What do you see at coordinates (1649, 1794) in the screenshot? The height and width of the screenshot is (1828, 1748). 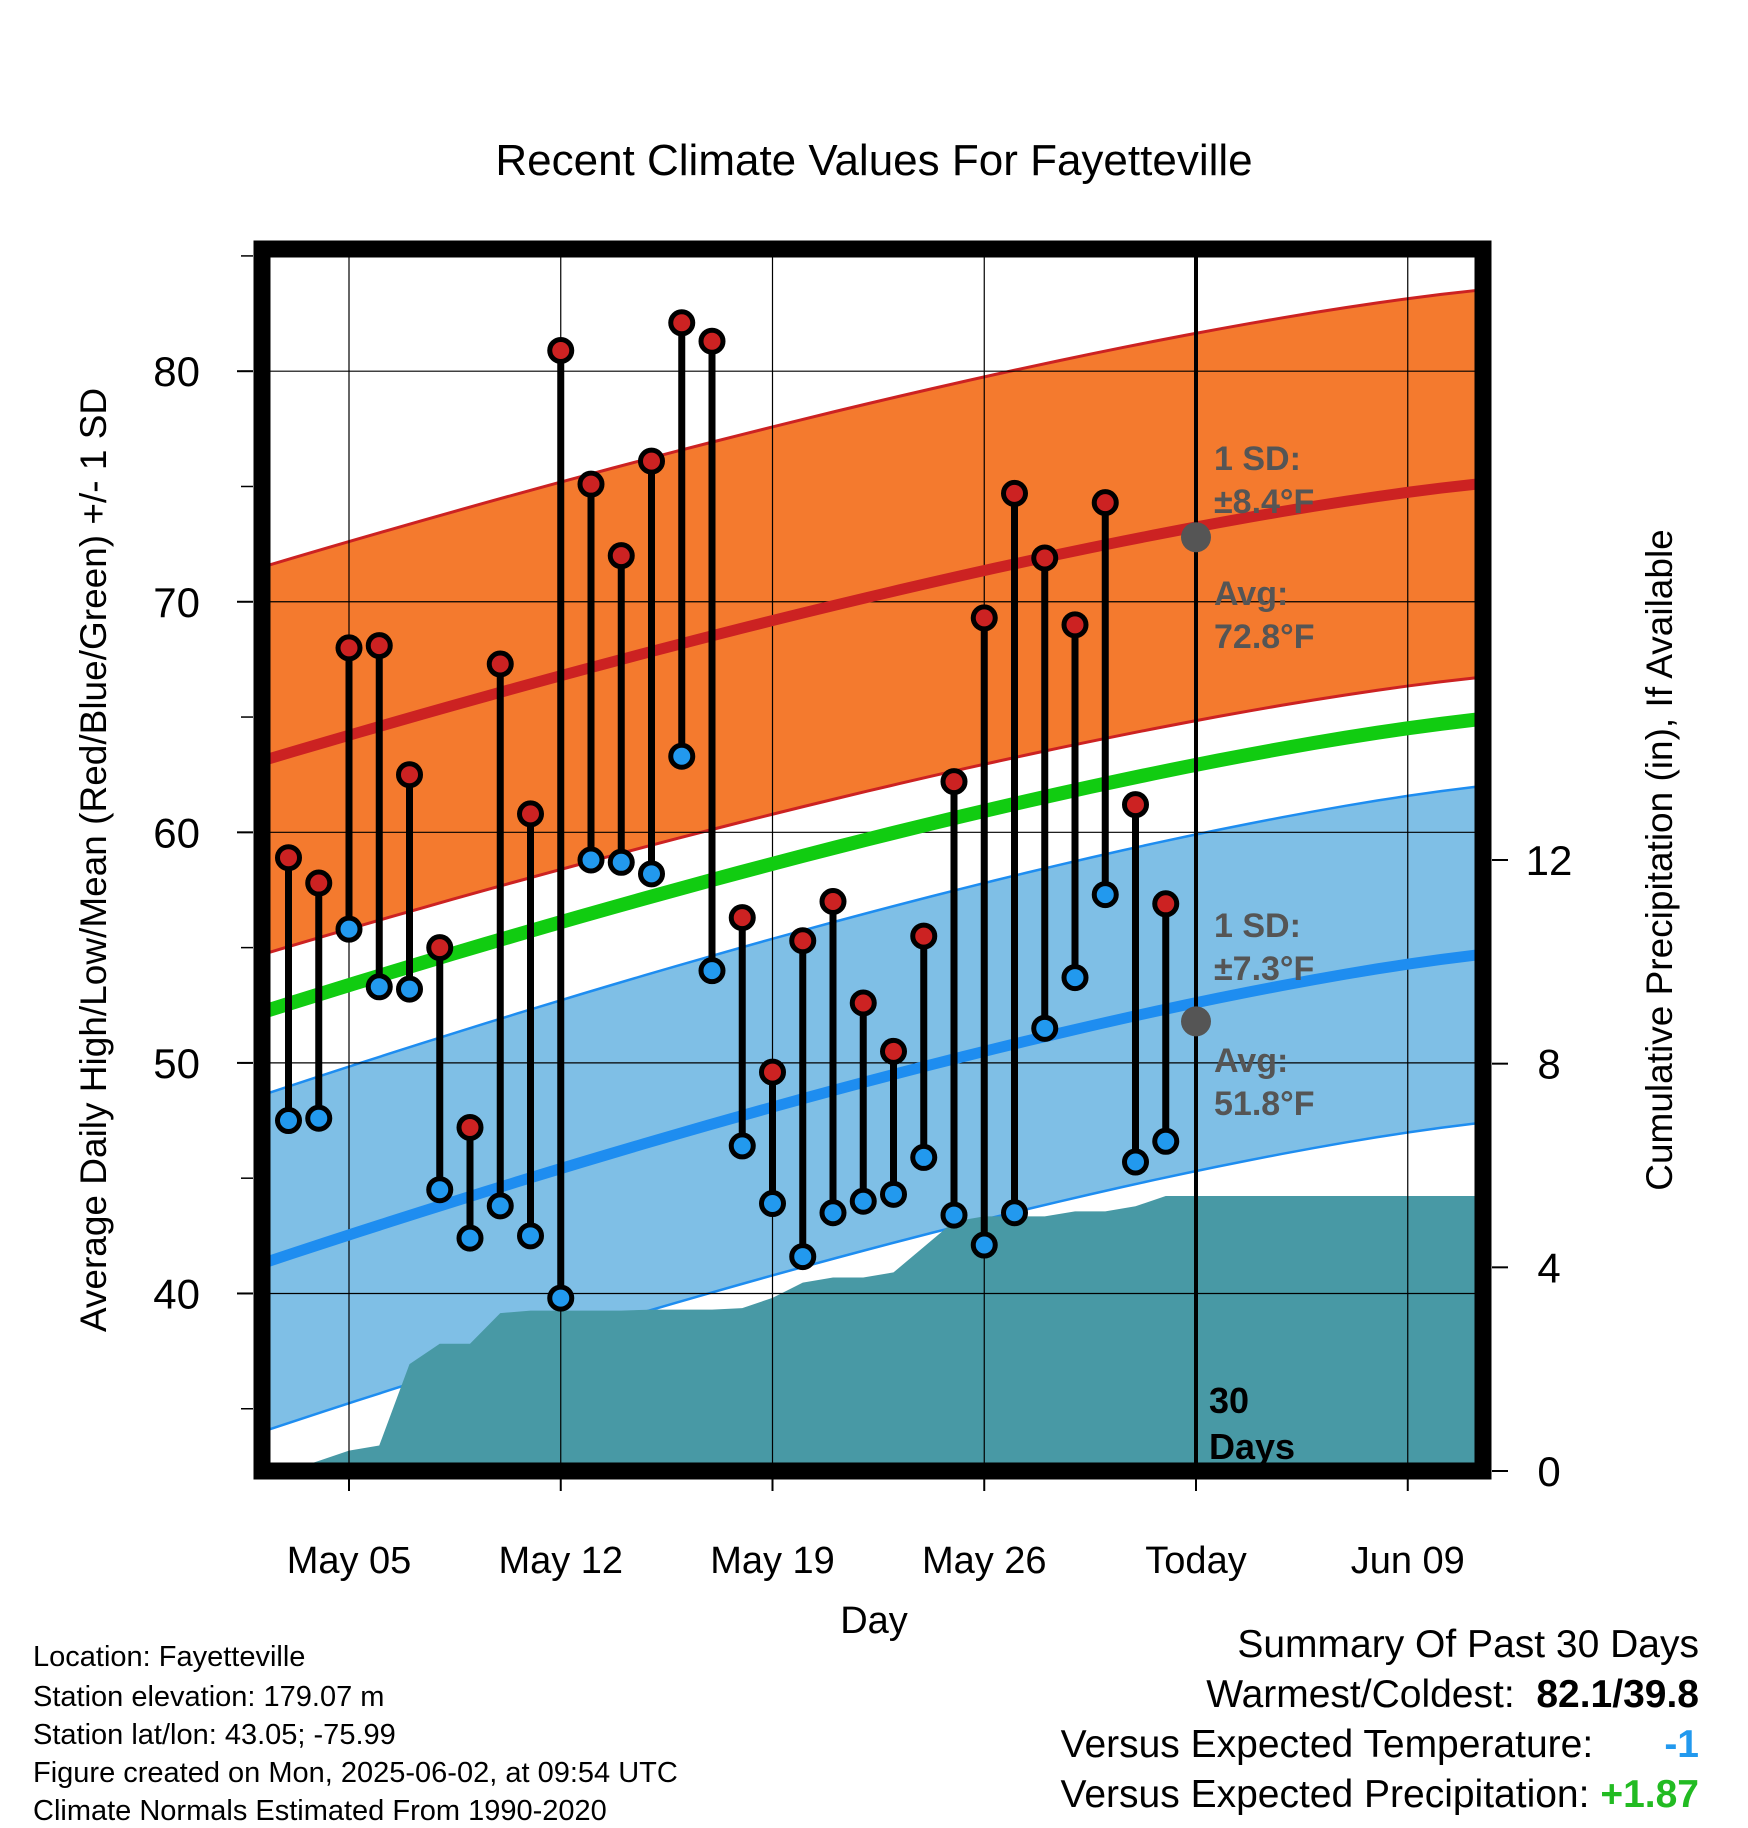 I see `precip-value: +1.87` at bounding box center [1649, 1794].